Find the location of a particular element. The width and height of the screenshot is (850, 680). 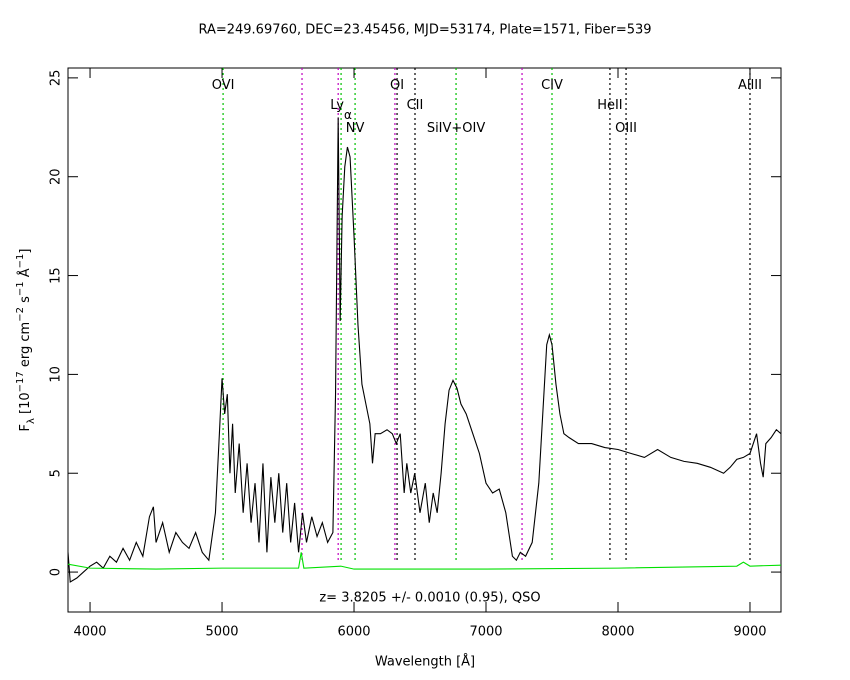

spectral-line-label-text: NV is located at coordinates (355, 128).